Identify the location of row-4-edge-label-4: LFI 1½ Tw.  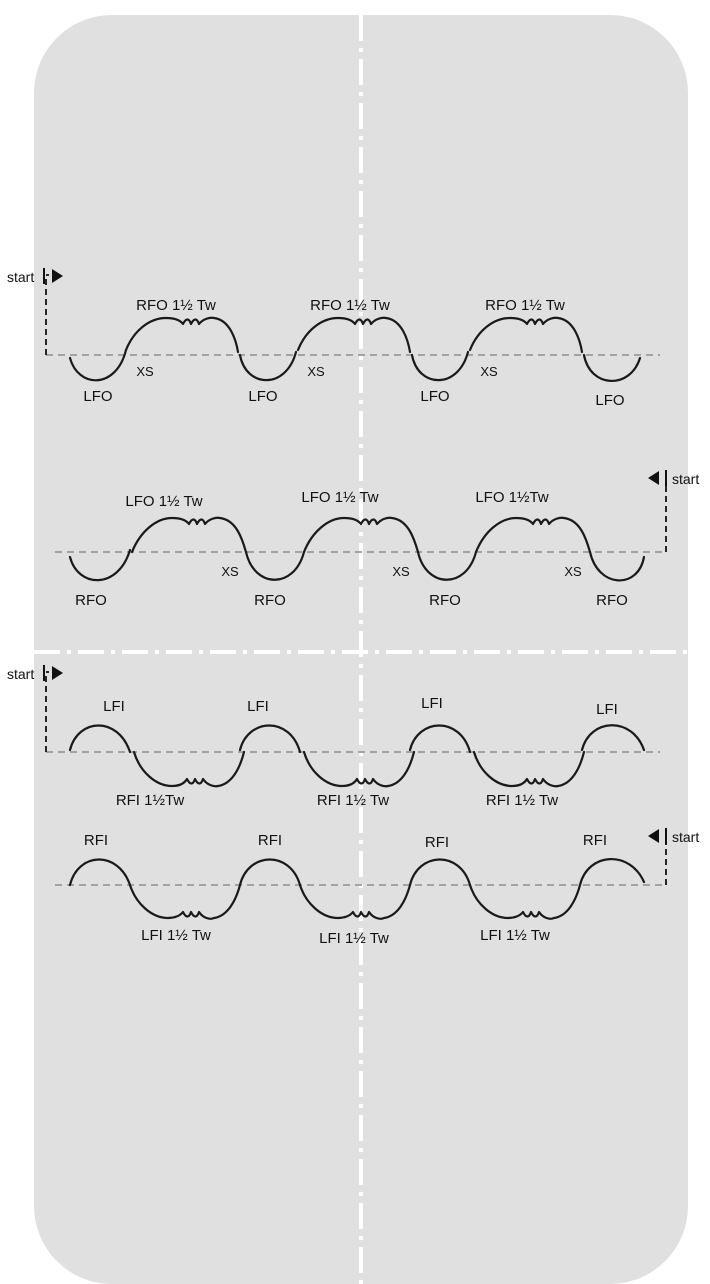
(354, 938).